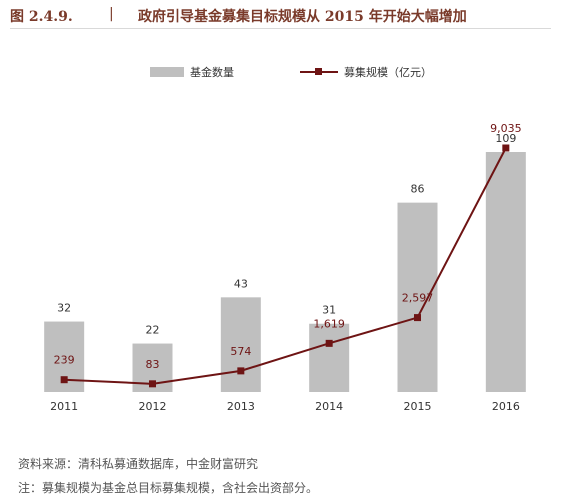 The image size is (561, 500). What do you see at coordinates (153, 364) in the screenshot?
I see `line-value-label-2012: 83` at bounding box center [153, 364].